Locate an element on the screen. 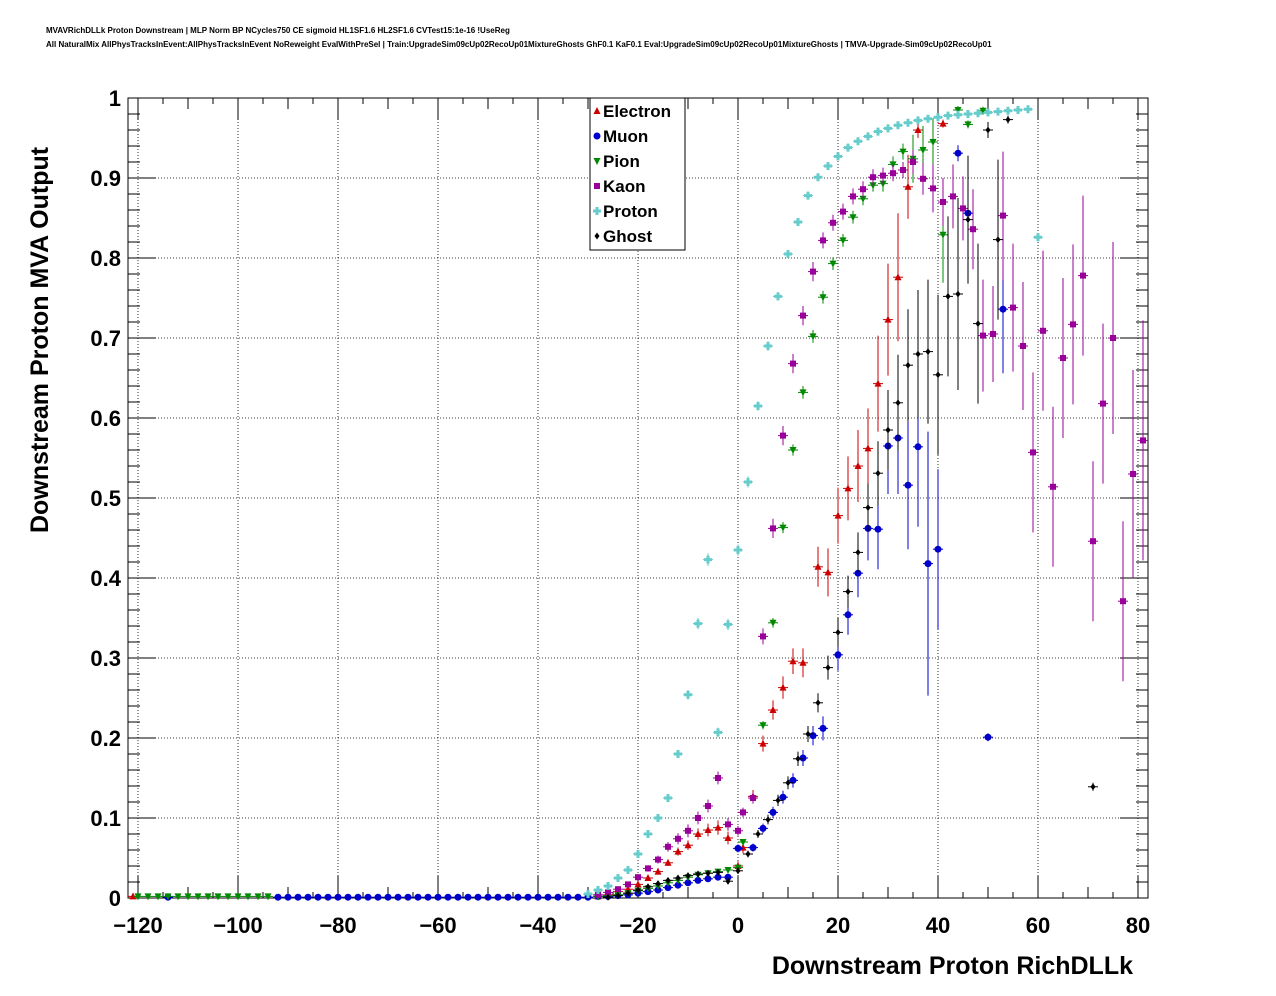  y-axis-title: Downstream Proton MVA Output is located at coordinates (40, 339).